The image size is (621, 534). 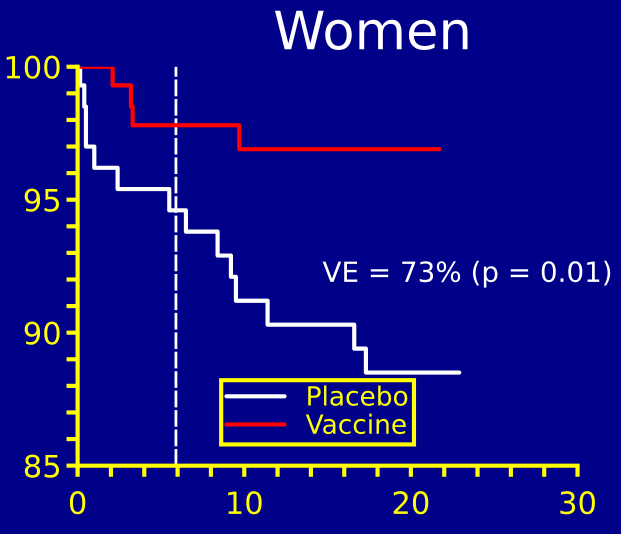 What do you see at coordinates (466, 274) in the screenshot?
I see `annotation: VE = 73% (p = 0.01)` at bounding box center [466, 274].